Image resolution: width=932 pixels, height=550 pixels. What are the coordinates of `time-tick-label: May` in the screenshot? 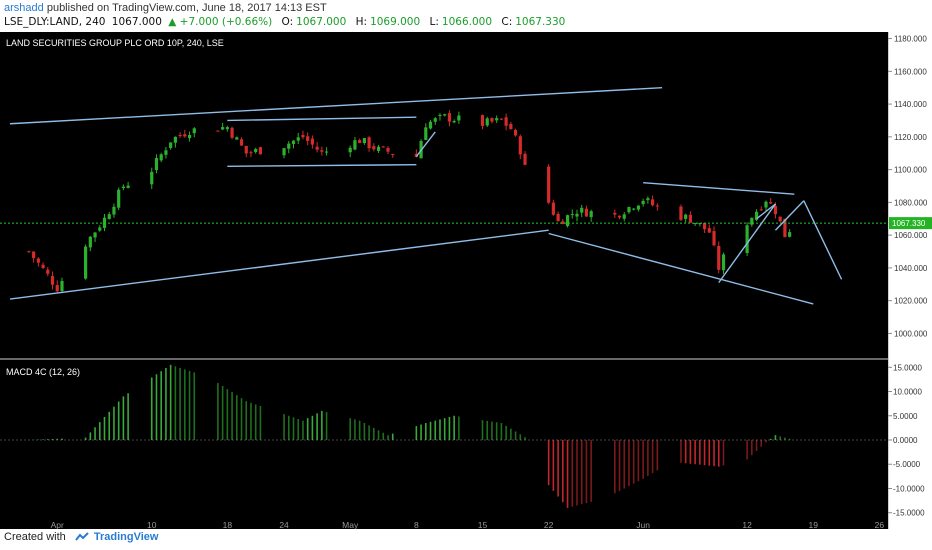 It's located at (350, 524).